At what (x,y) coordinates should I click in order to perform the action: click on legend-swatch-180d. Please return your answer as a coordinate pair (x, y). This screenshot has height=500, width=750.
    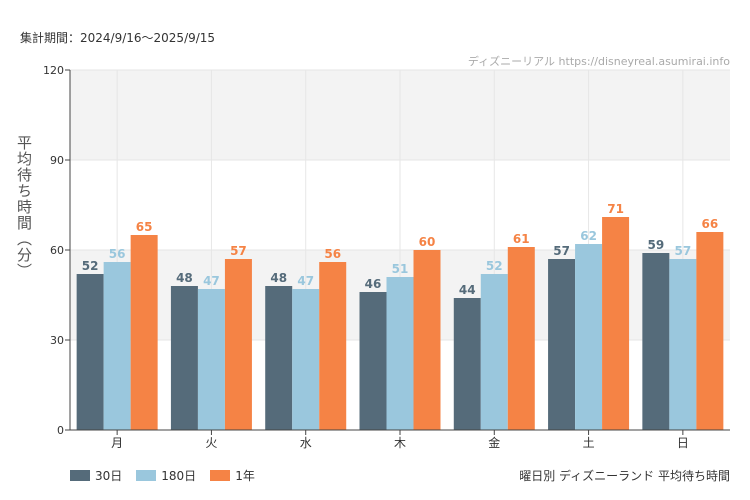
    Looking at the image, I should click on (146, 475).